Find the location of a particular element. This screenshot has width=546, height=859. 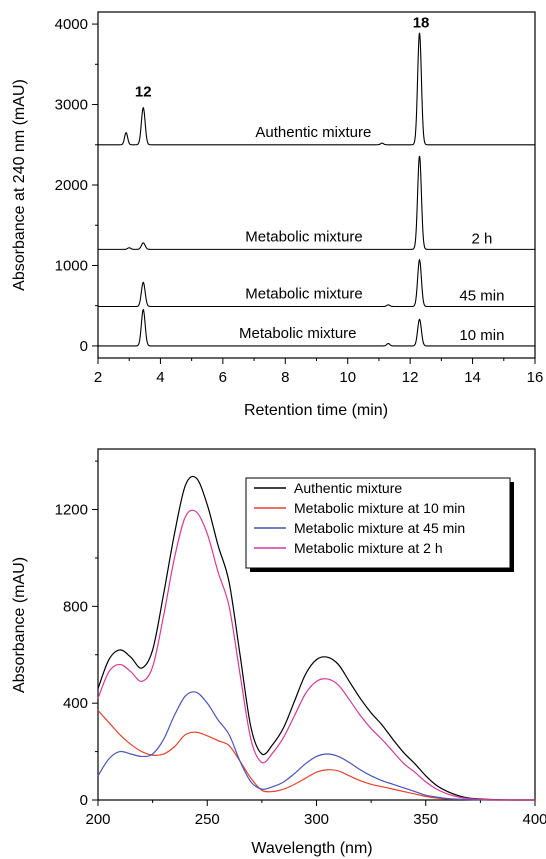

spectra-y-tick-label: 800 is located at coordinates (75, 606).